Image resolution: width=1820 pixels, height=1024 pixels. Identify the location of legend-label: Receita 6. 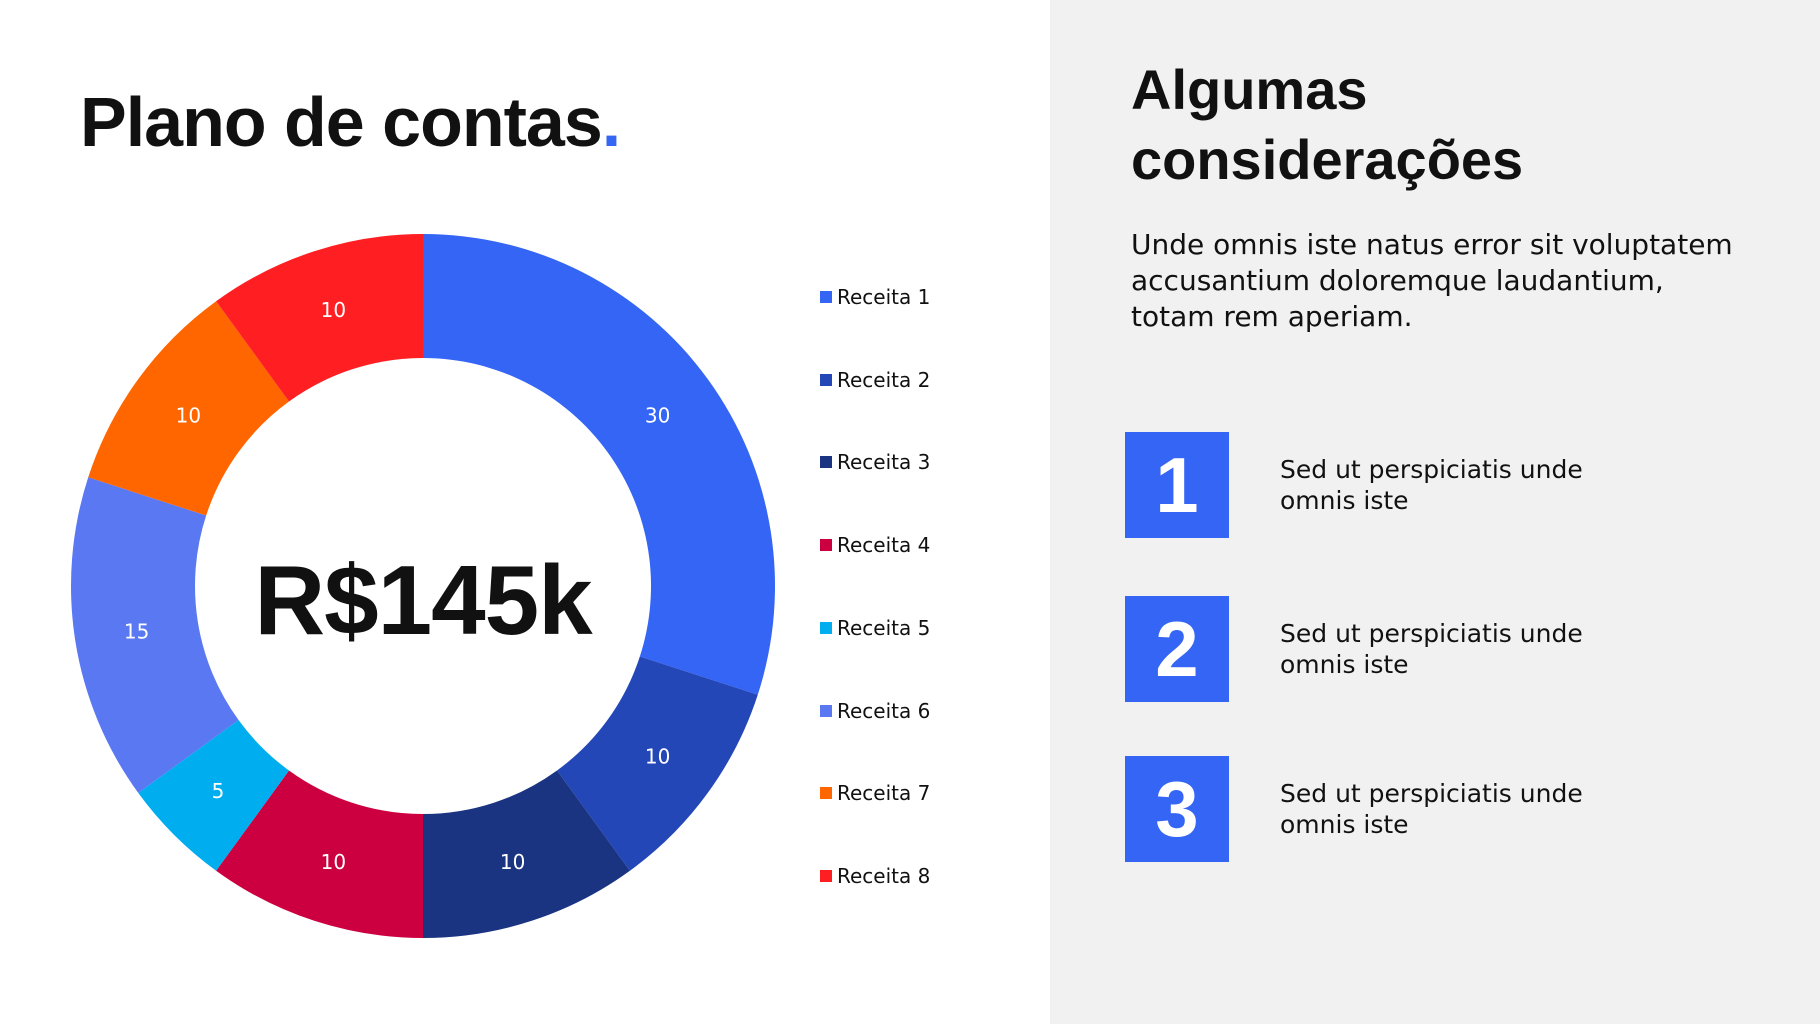
(884, 710).